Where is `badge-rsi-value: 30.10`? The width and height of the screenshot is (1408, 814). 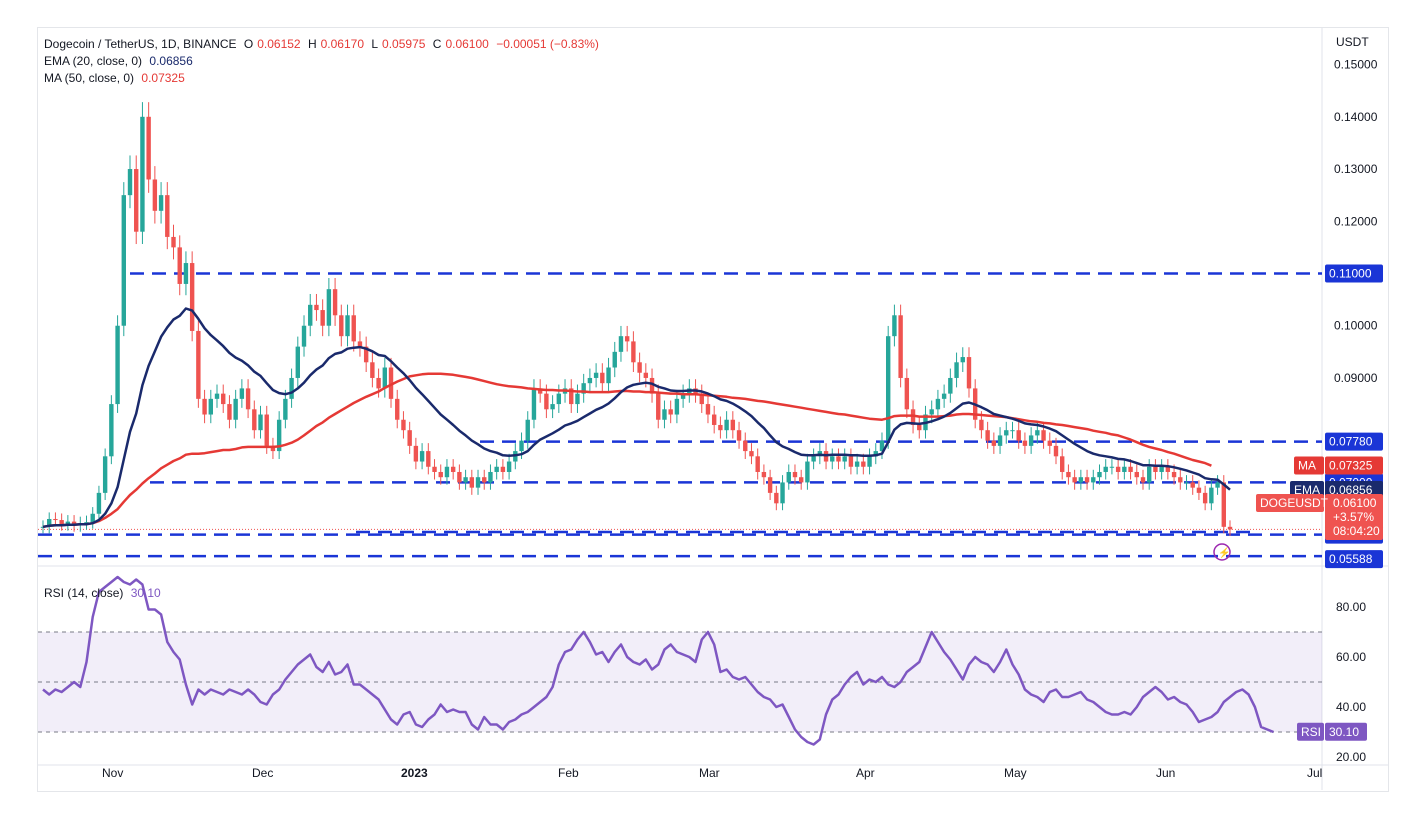
badge-rsi-value: 30.10 is located at coordinates (1344, 732).